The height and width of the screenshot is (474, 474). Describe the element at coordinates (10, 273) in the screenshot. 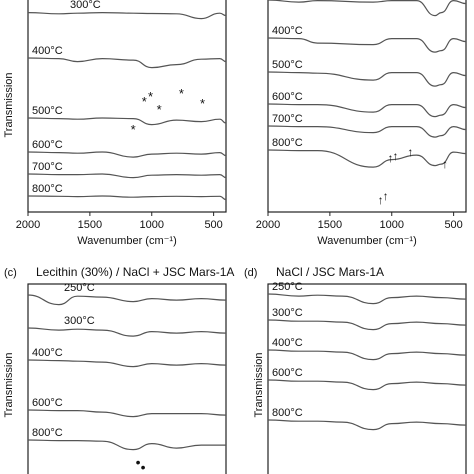

I see `panel-label: (c)` at that location.